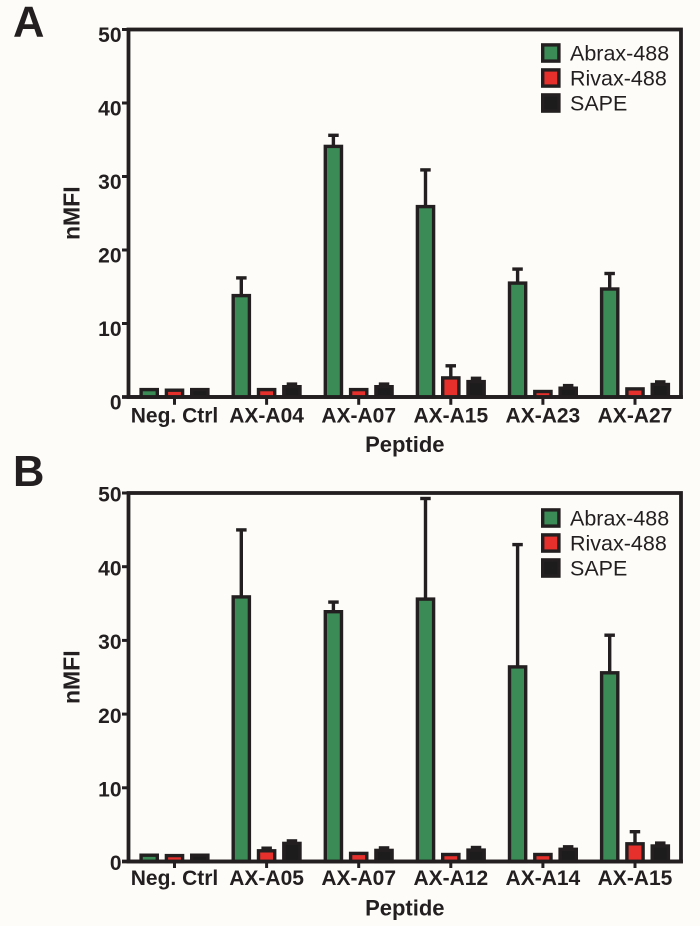  Describe the element at coordinates (28, 23) in the screenshot. I see `svg-text: A` at that location.